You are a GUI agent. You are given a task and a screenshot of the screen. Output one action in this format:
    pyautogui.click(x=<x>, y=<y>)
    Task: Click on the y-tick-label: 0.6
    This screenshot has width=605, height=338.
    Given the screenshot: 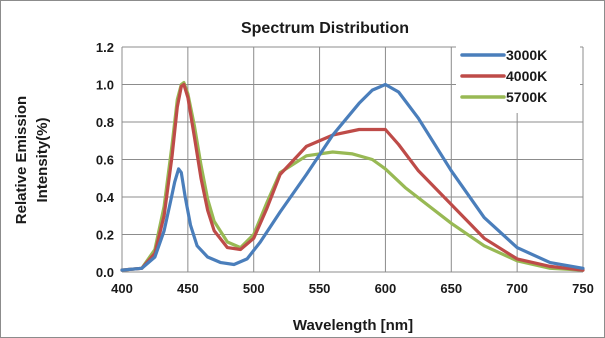 What is the action you would take?
    pyautogui.click(x=105, y=160)
    